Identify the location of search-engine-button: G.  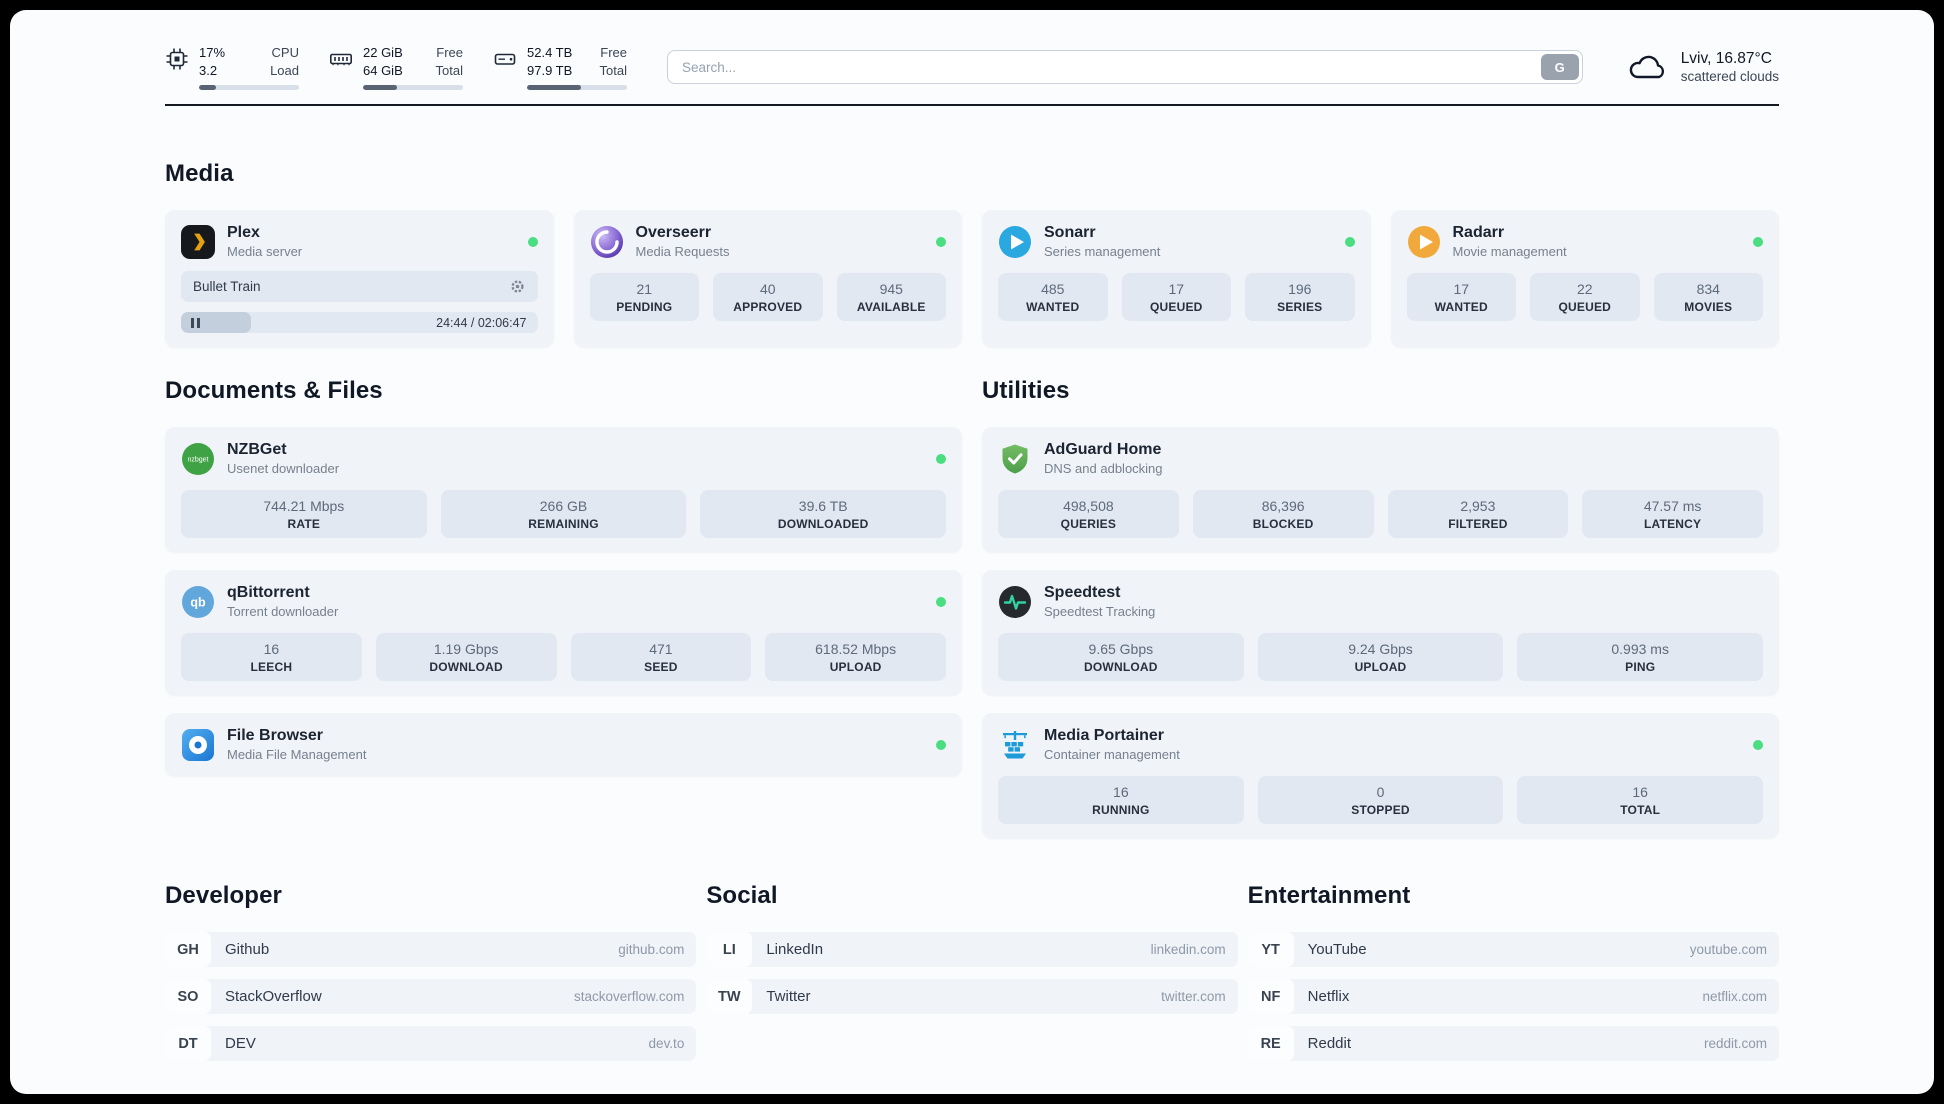
(1559, 67).